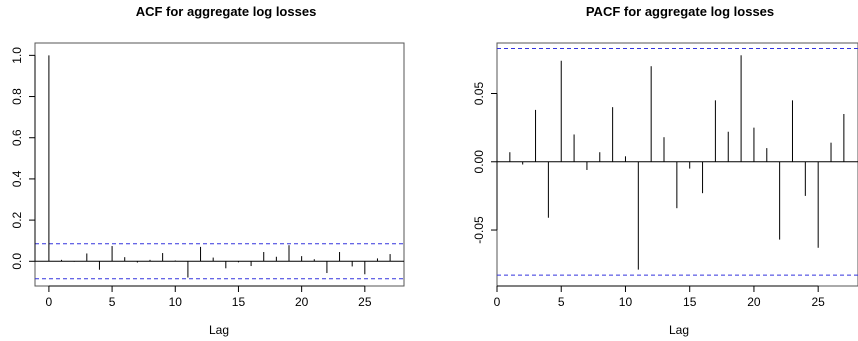 The image size is (858, 341). I want to click on pacf-title: PACF for aggregate log losses, so click(680, 11).